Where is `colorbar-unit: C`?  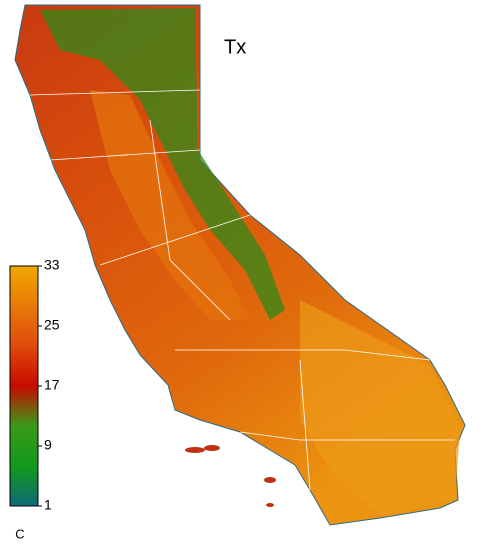 colorbar-unit: C is located at coordinates (19, 533).